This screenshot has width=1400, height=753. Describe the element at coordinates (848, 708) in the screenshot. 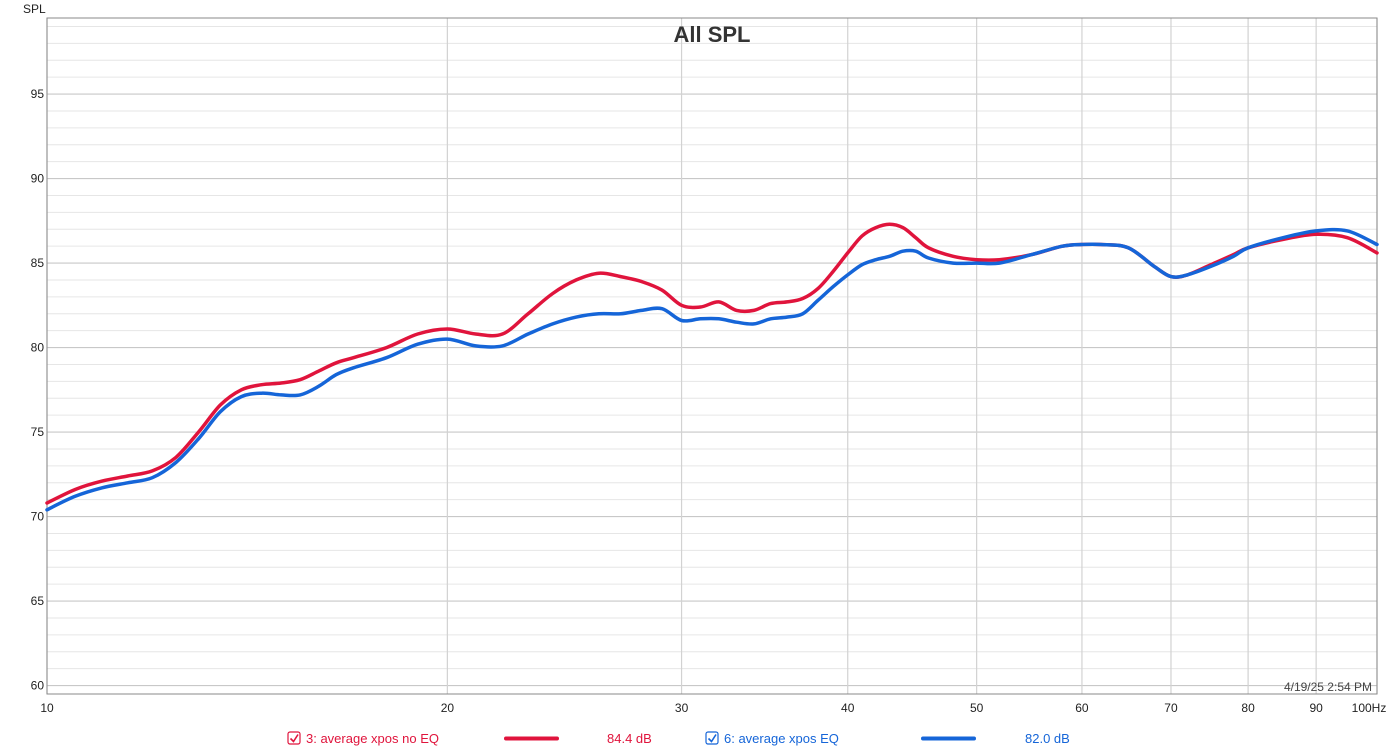

I see `x-tick-label: 40` at that location.